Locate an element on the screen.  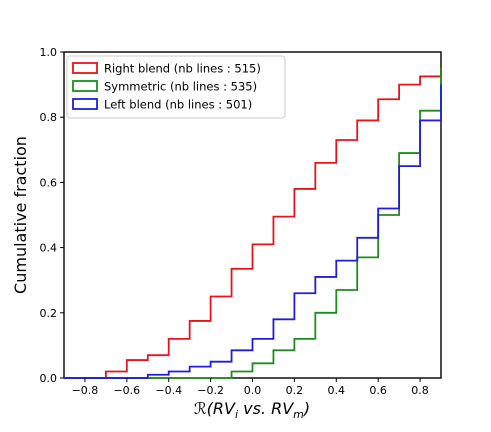
x-label-sub-i: i is located at coordinates (236, 414).